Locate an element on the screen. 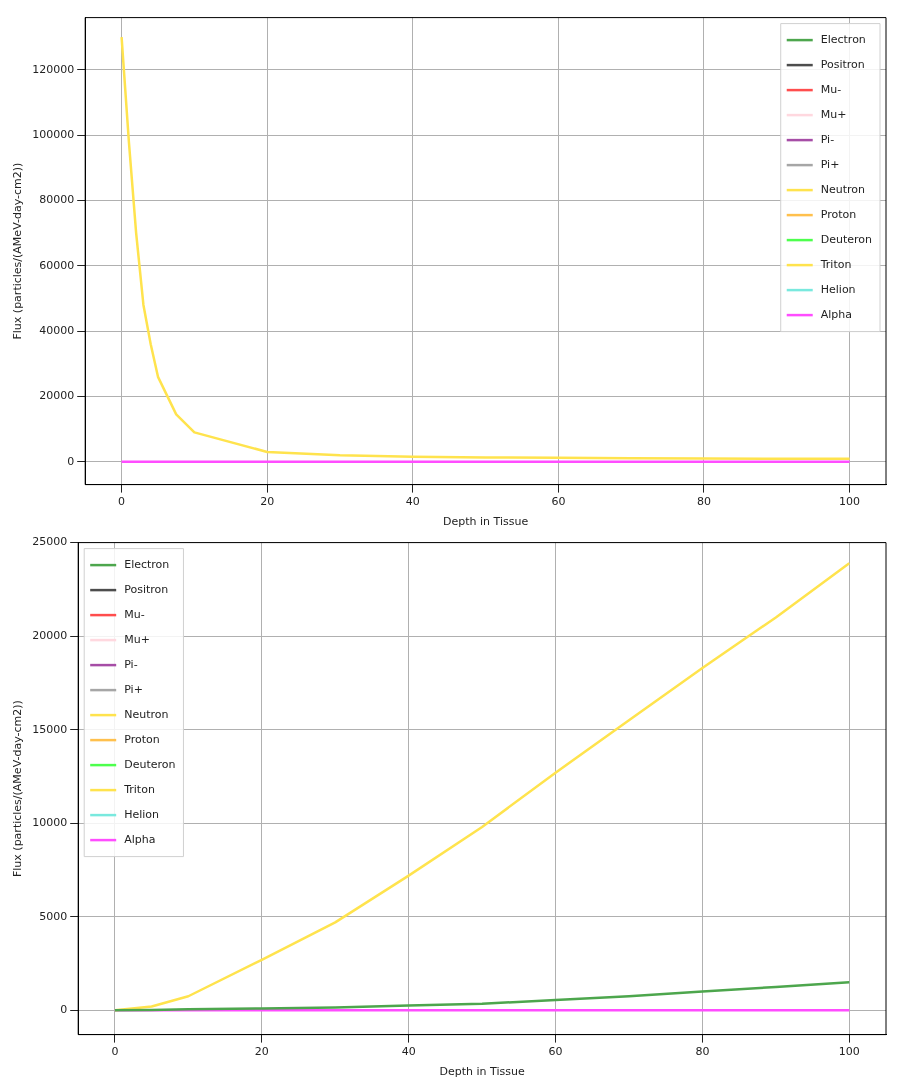 The height and width of the screenshot is (1092, 906). y-tick-label: 25000 is located at coordinates (50, 542).